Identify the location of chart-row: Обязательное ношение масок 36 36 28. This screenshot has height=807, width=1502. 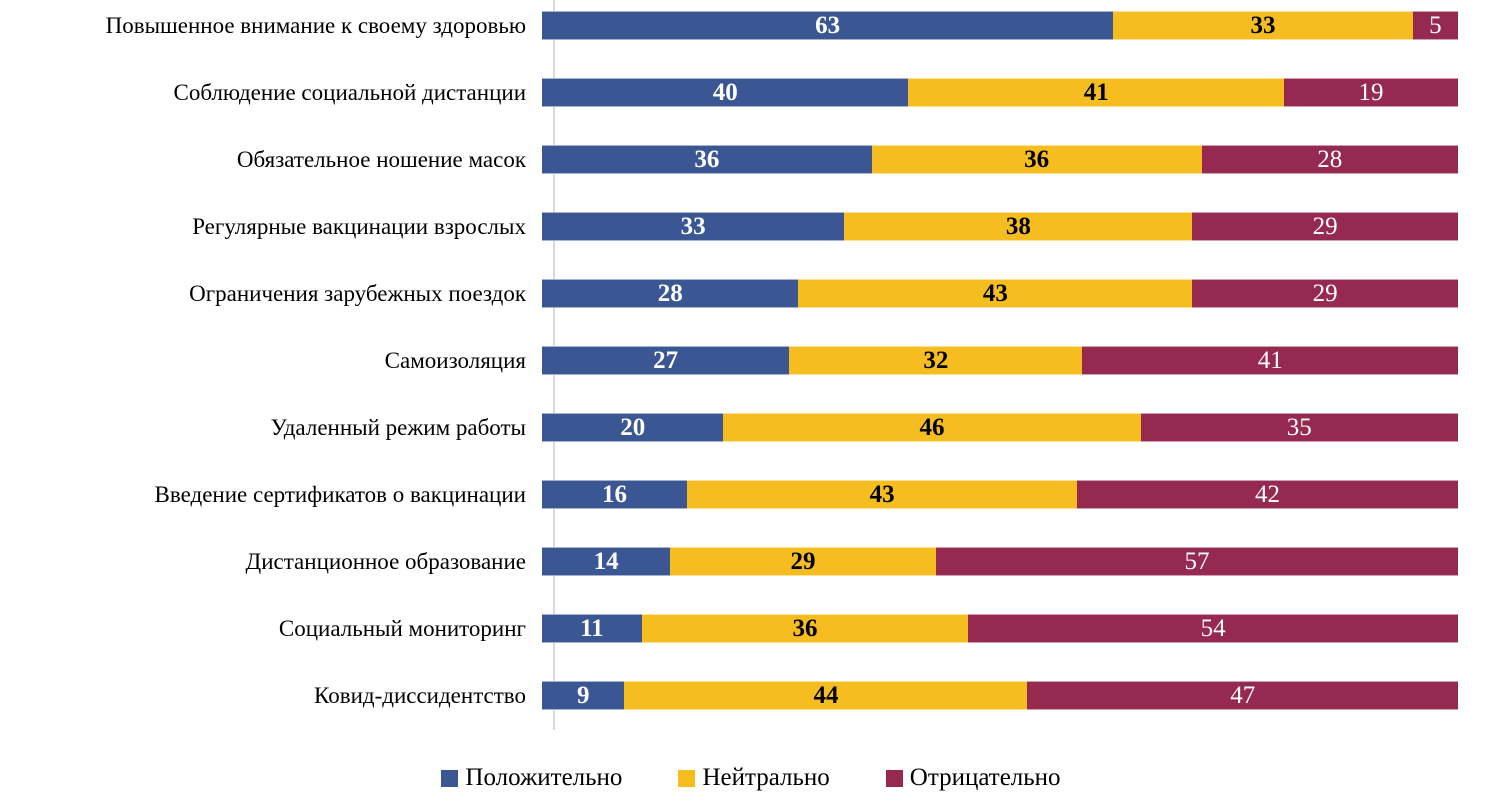
(751, 159).